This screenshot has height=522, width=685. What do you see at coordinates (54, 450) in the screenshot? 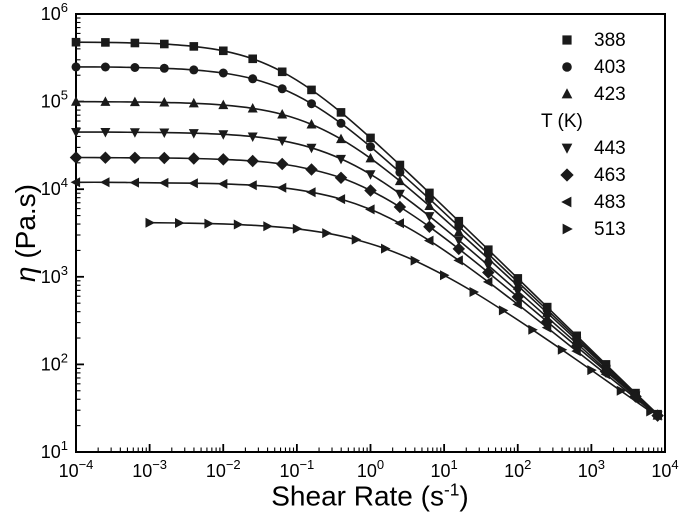
I see `y-tick-label: 10¹` at bounding box center [54, 450].